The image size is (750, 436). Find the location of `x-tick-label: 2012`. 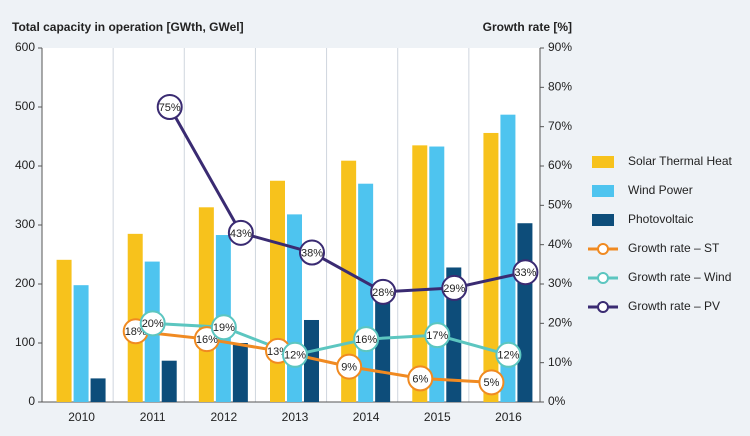

x-tick-label: 2012 is located at coordinates (224, 417).